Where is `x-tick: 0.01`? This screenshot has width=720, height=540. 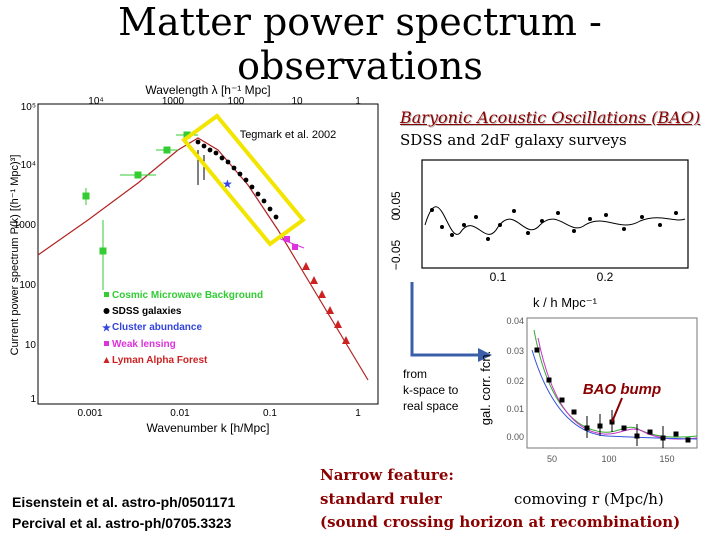 x-tick: 0.01 is located at coordinates (180, 413).